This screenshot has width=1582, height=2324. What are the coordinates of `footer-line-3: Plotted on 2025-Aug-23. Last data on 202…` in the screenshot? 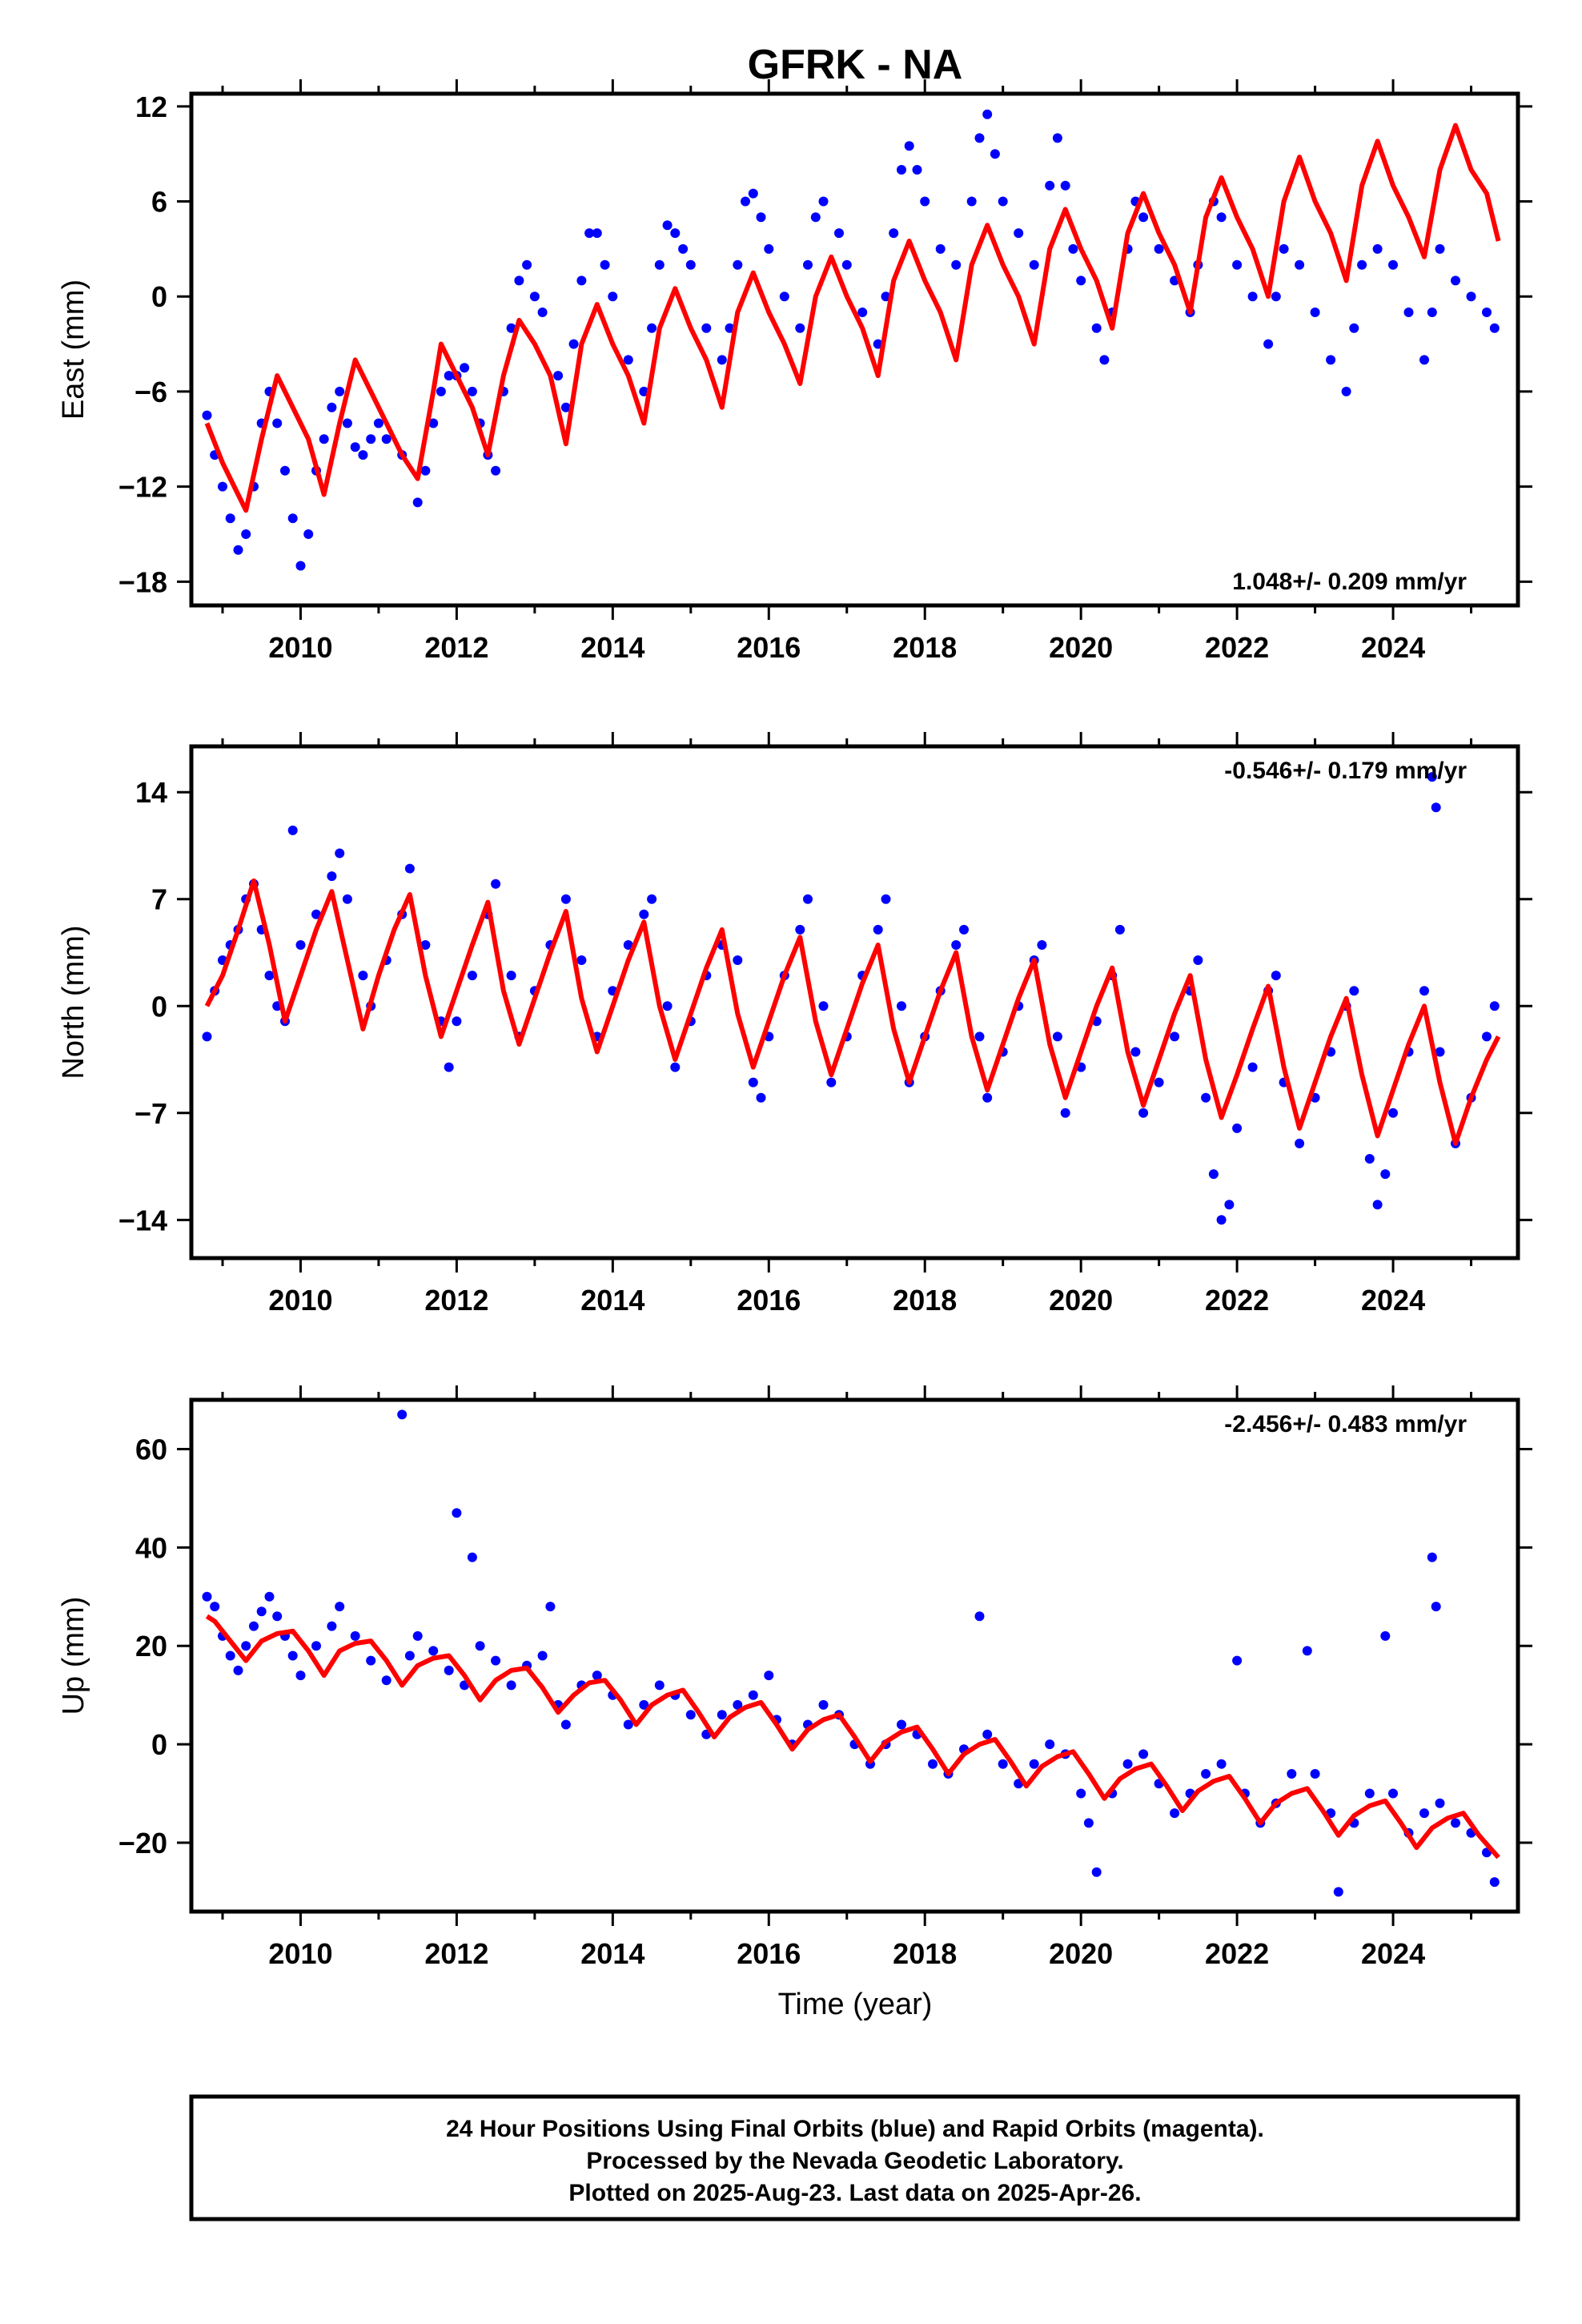 It's located at (854, 2193).